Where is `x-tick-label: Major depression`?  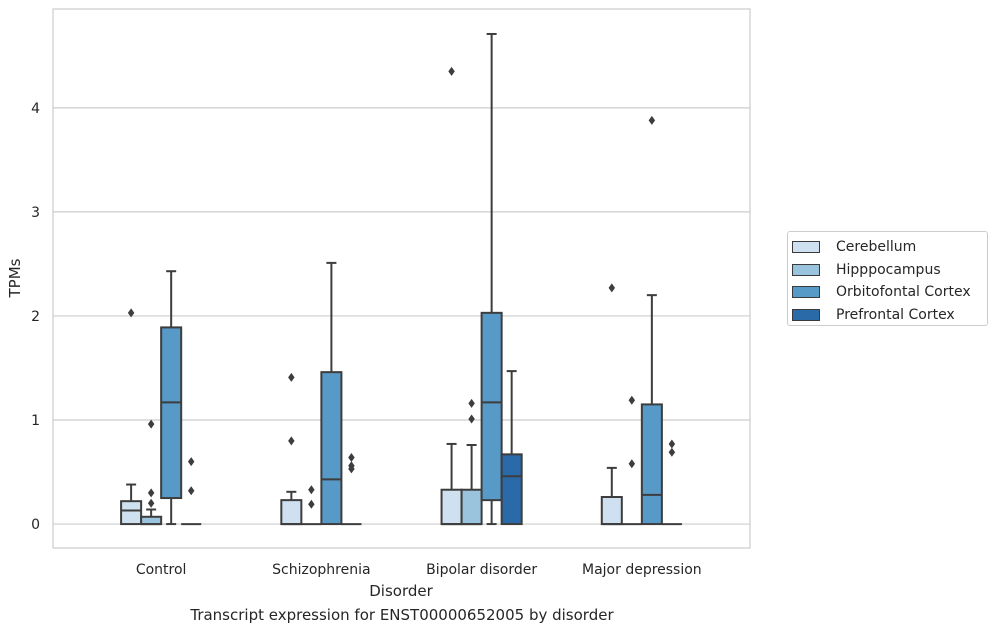 x-tick-label: Major depression is located at coordinates (642, 570).